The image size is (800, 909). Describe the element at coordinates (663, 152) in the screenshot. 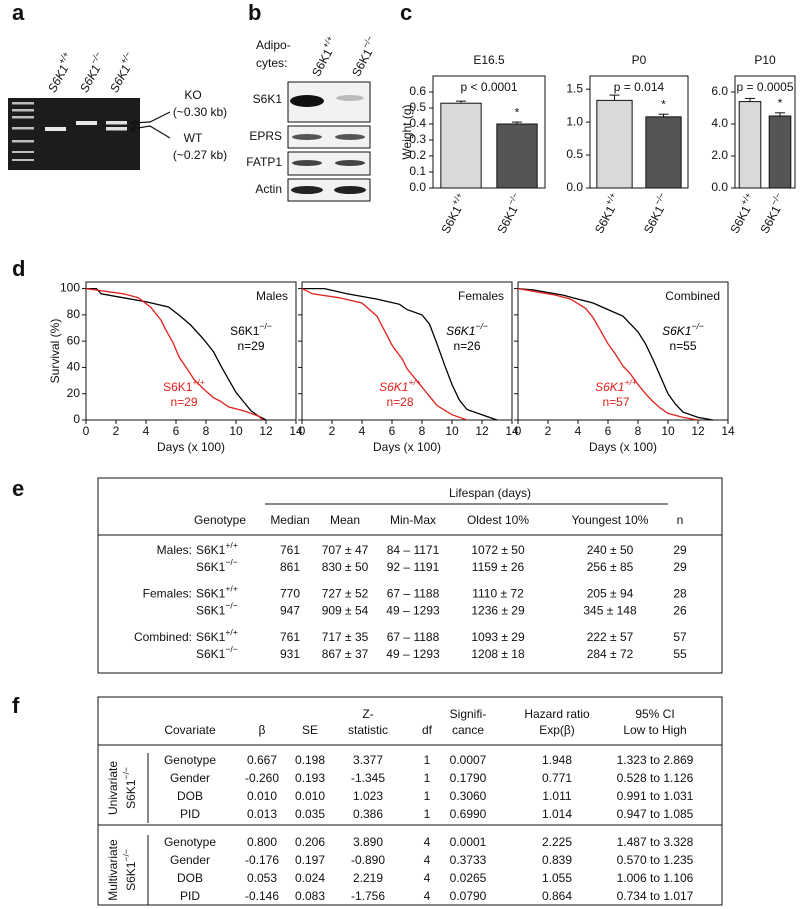

I see `bar` at that location.